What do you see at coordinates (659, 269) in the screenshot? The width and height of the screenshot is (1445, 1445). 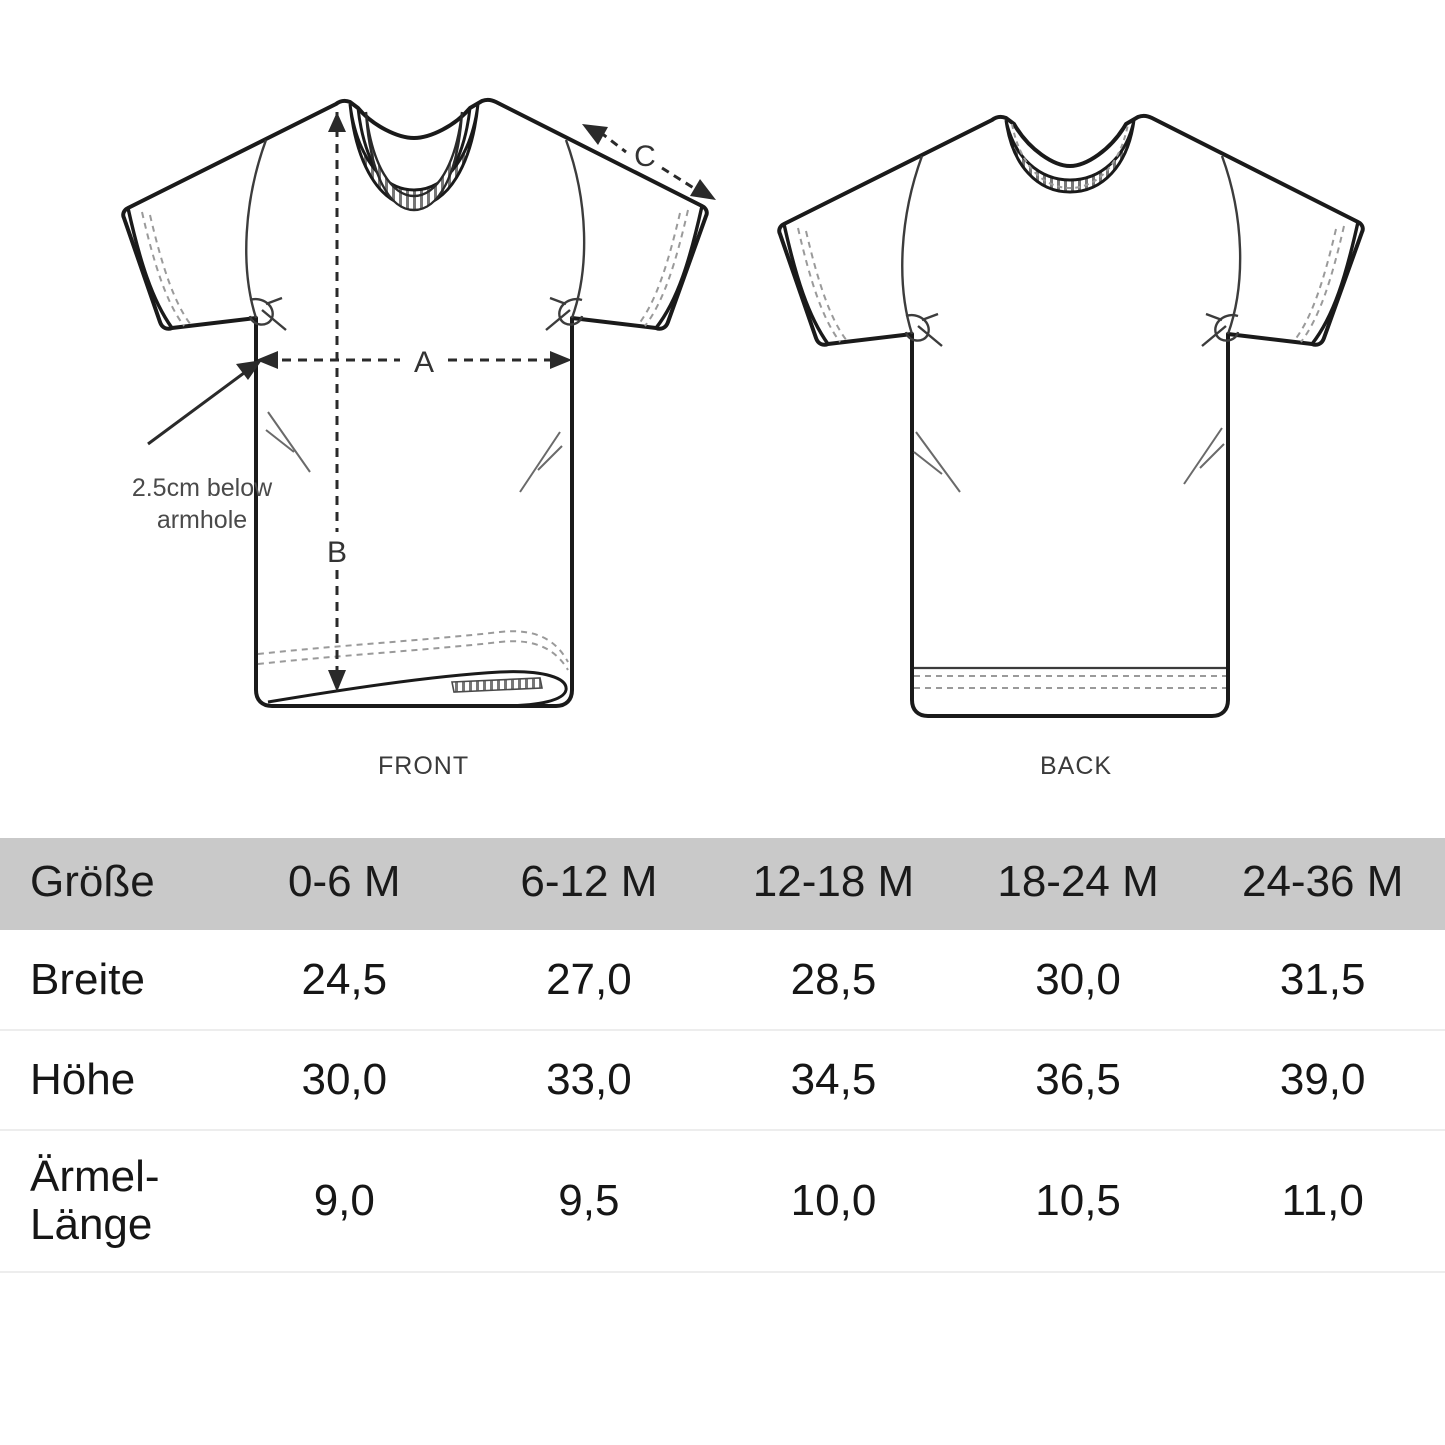 I see `front-right-sleeve-hem-stitch-b` at bounding box center [659, 269].